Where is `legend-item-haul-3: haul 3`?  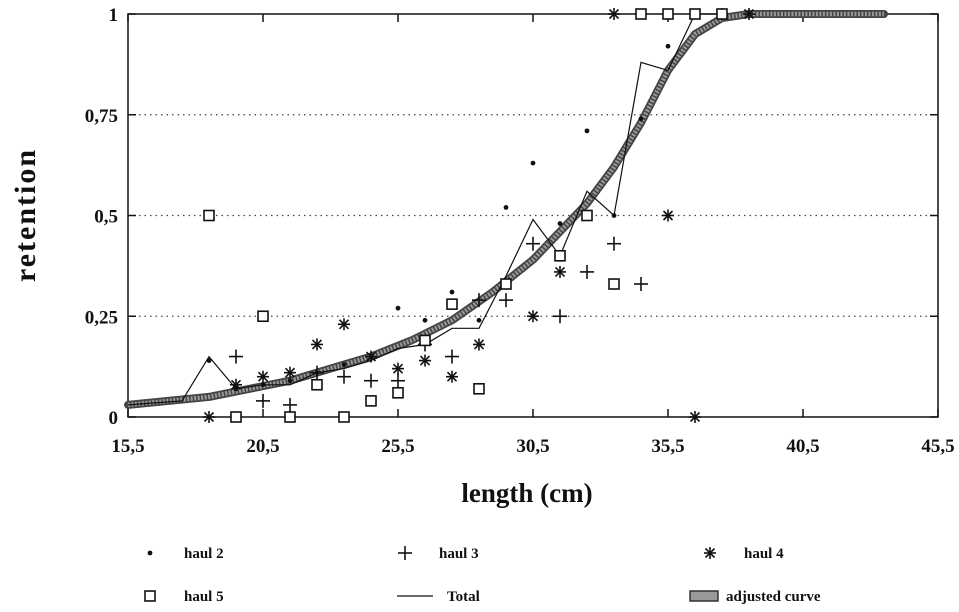
legend-item-haul-3: haul 3 is located at coordinates (438, 554).